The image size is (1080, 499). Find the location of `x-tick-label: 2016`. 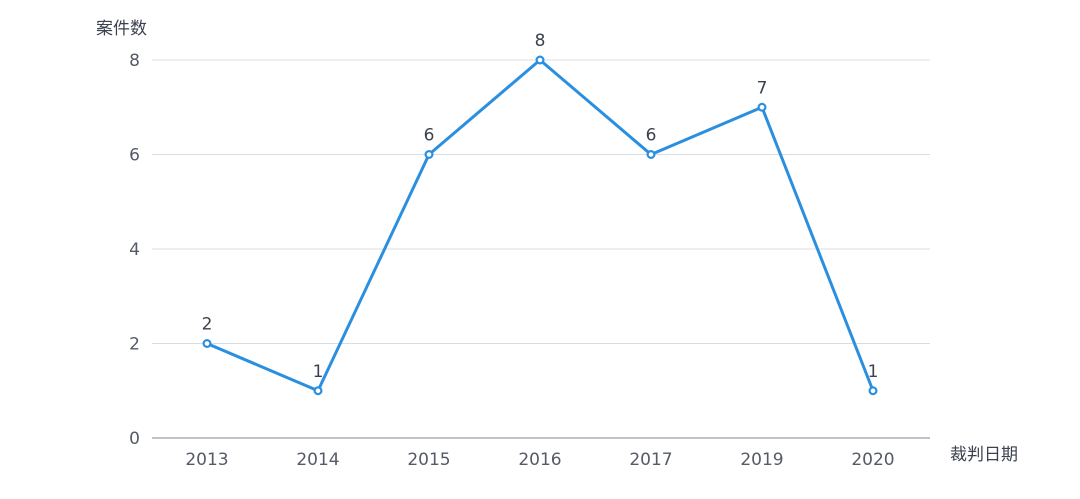

x-tick-label: 2016 is located at coordinates (539, 460).